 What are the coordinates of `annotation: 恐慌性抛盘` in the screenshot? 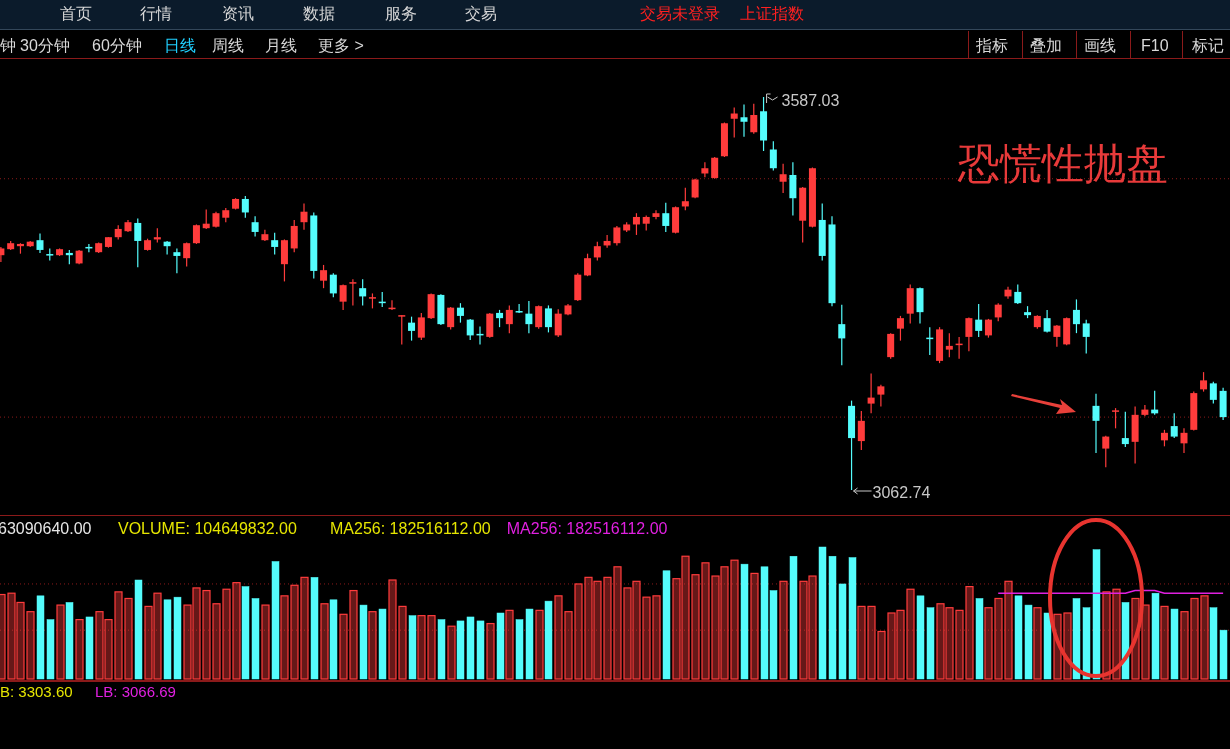 It's located at (1062, 164).